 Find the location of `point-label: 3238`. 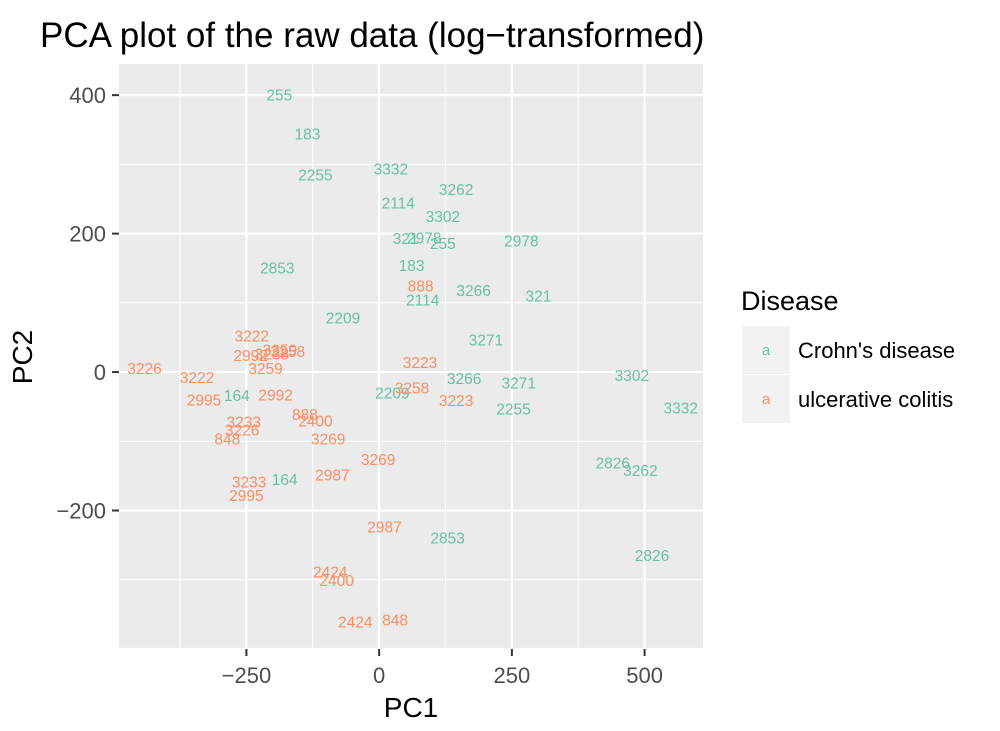

point-label: 3238 is located at coordinates (272, 355).